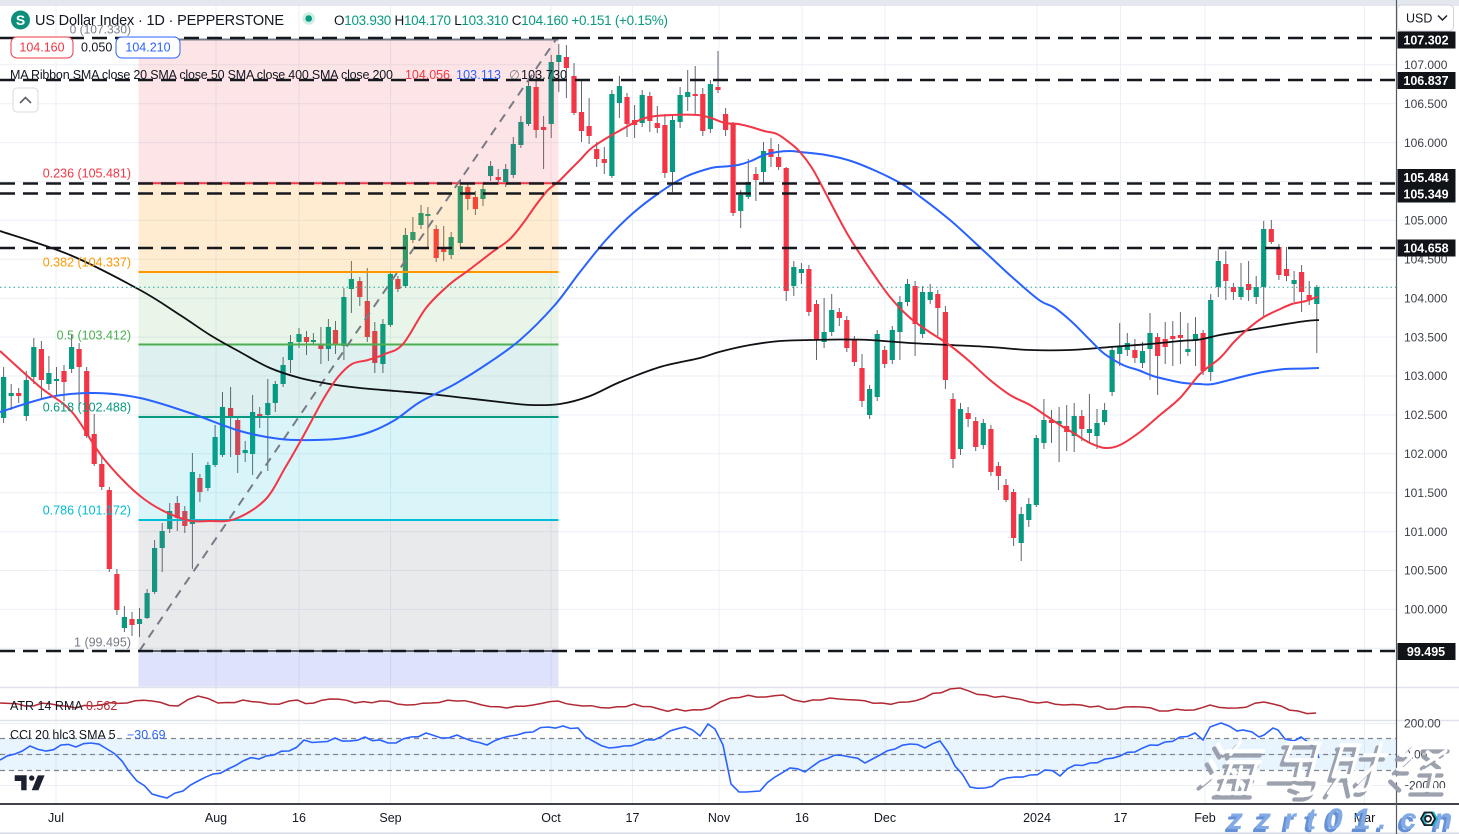  What do you see at coordinates (146, 735) in the screenshot?
I see `svg-text: −30.69` at bounding box center [146, 735].